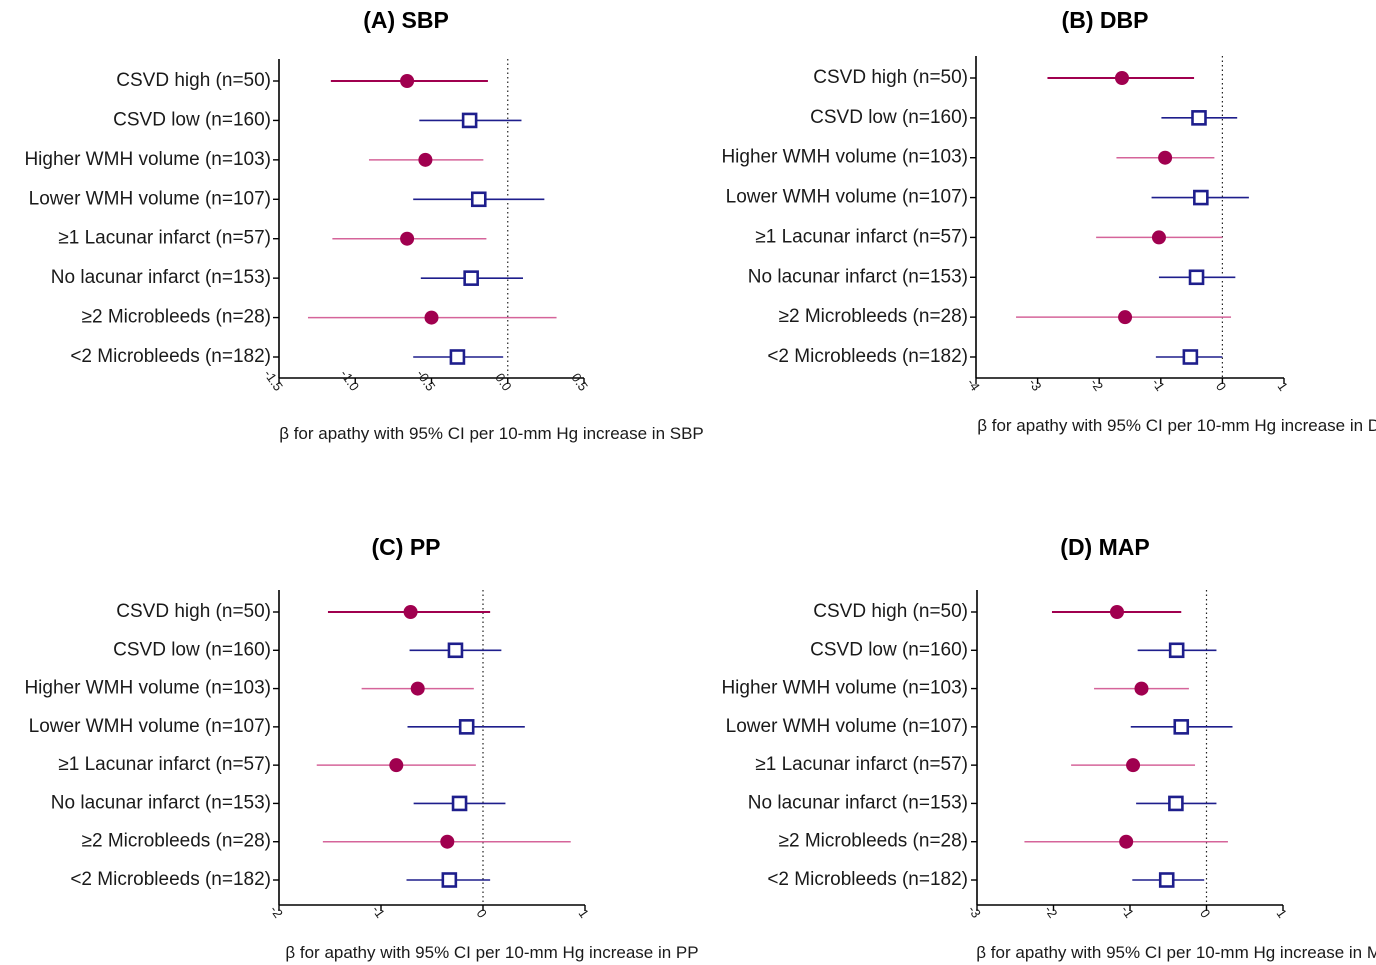 The image size is (1376, 965). What do you see at coordinates (1104, 547) in the screenshot?
I see `panel-title: (D) MAP` at bounding box center [1104, 547].